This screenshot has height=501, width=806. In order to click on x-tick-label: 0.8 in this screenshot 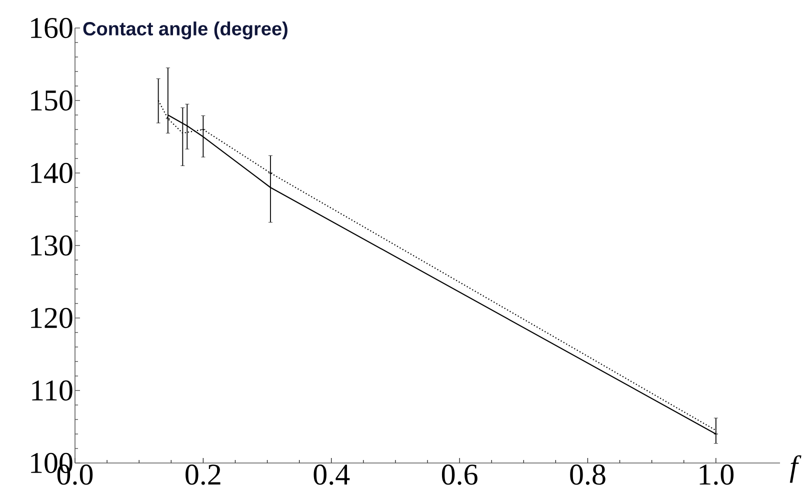, I will do `click(588, 474)`.